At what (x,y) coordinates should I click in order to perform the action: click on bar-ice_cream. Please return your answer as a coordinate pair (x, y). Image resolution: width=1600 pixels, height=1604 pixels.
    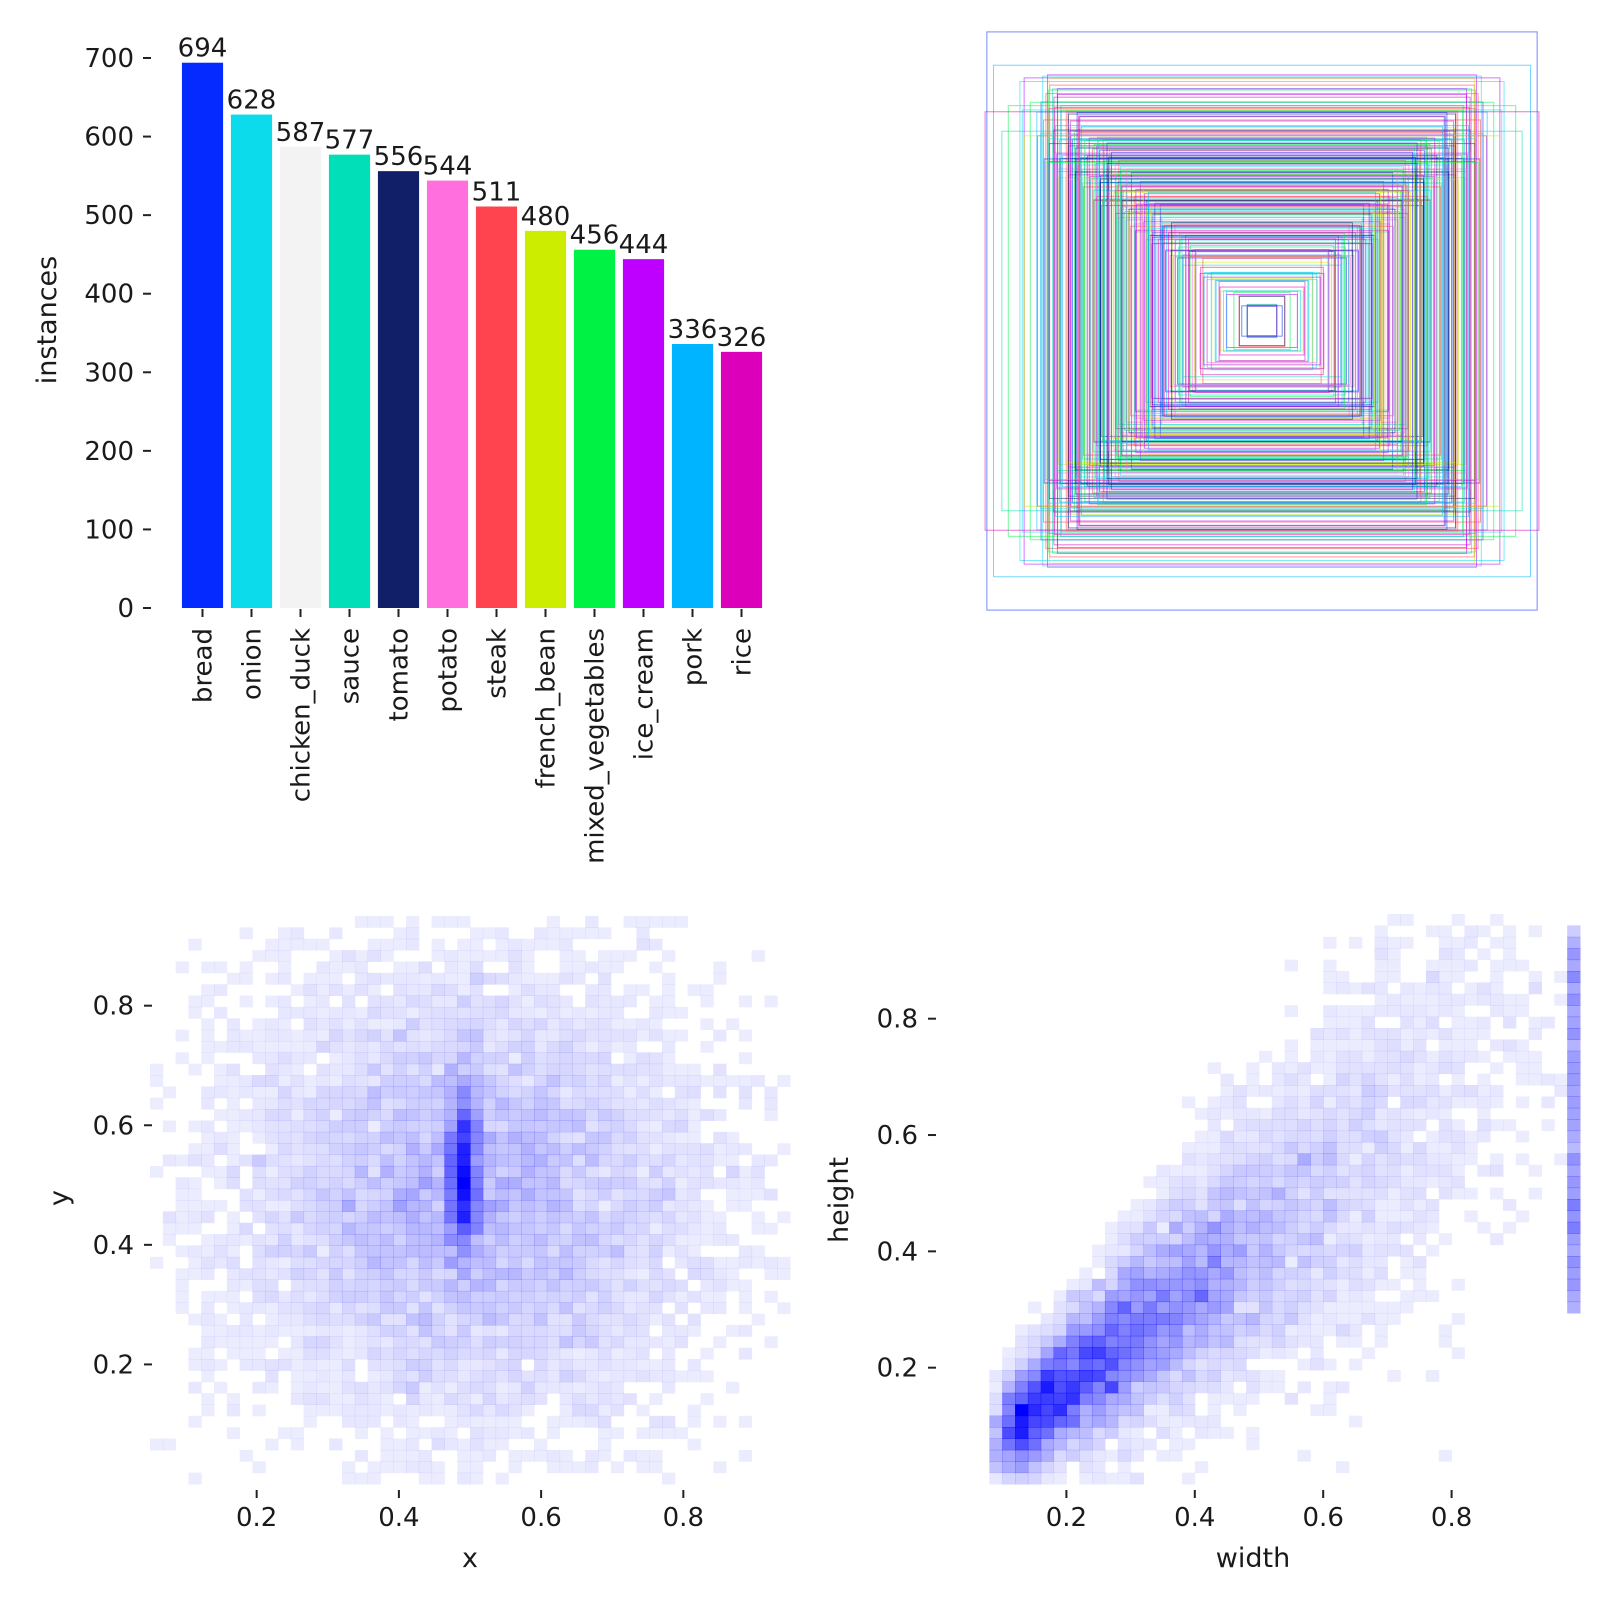
    Looking at the image, I should click on (643, 433).